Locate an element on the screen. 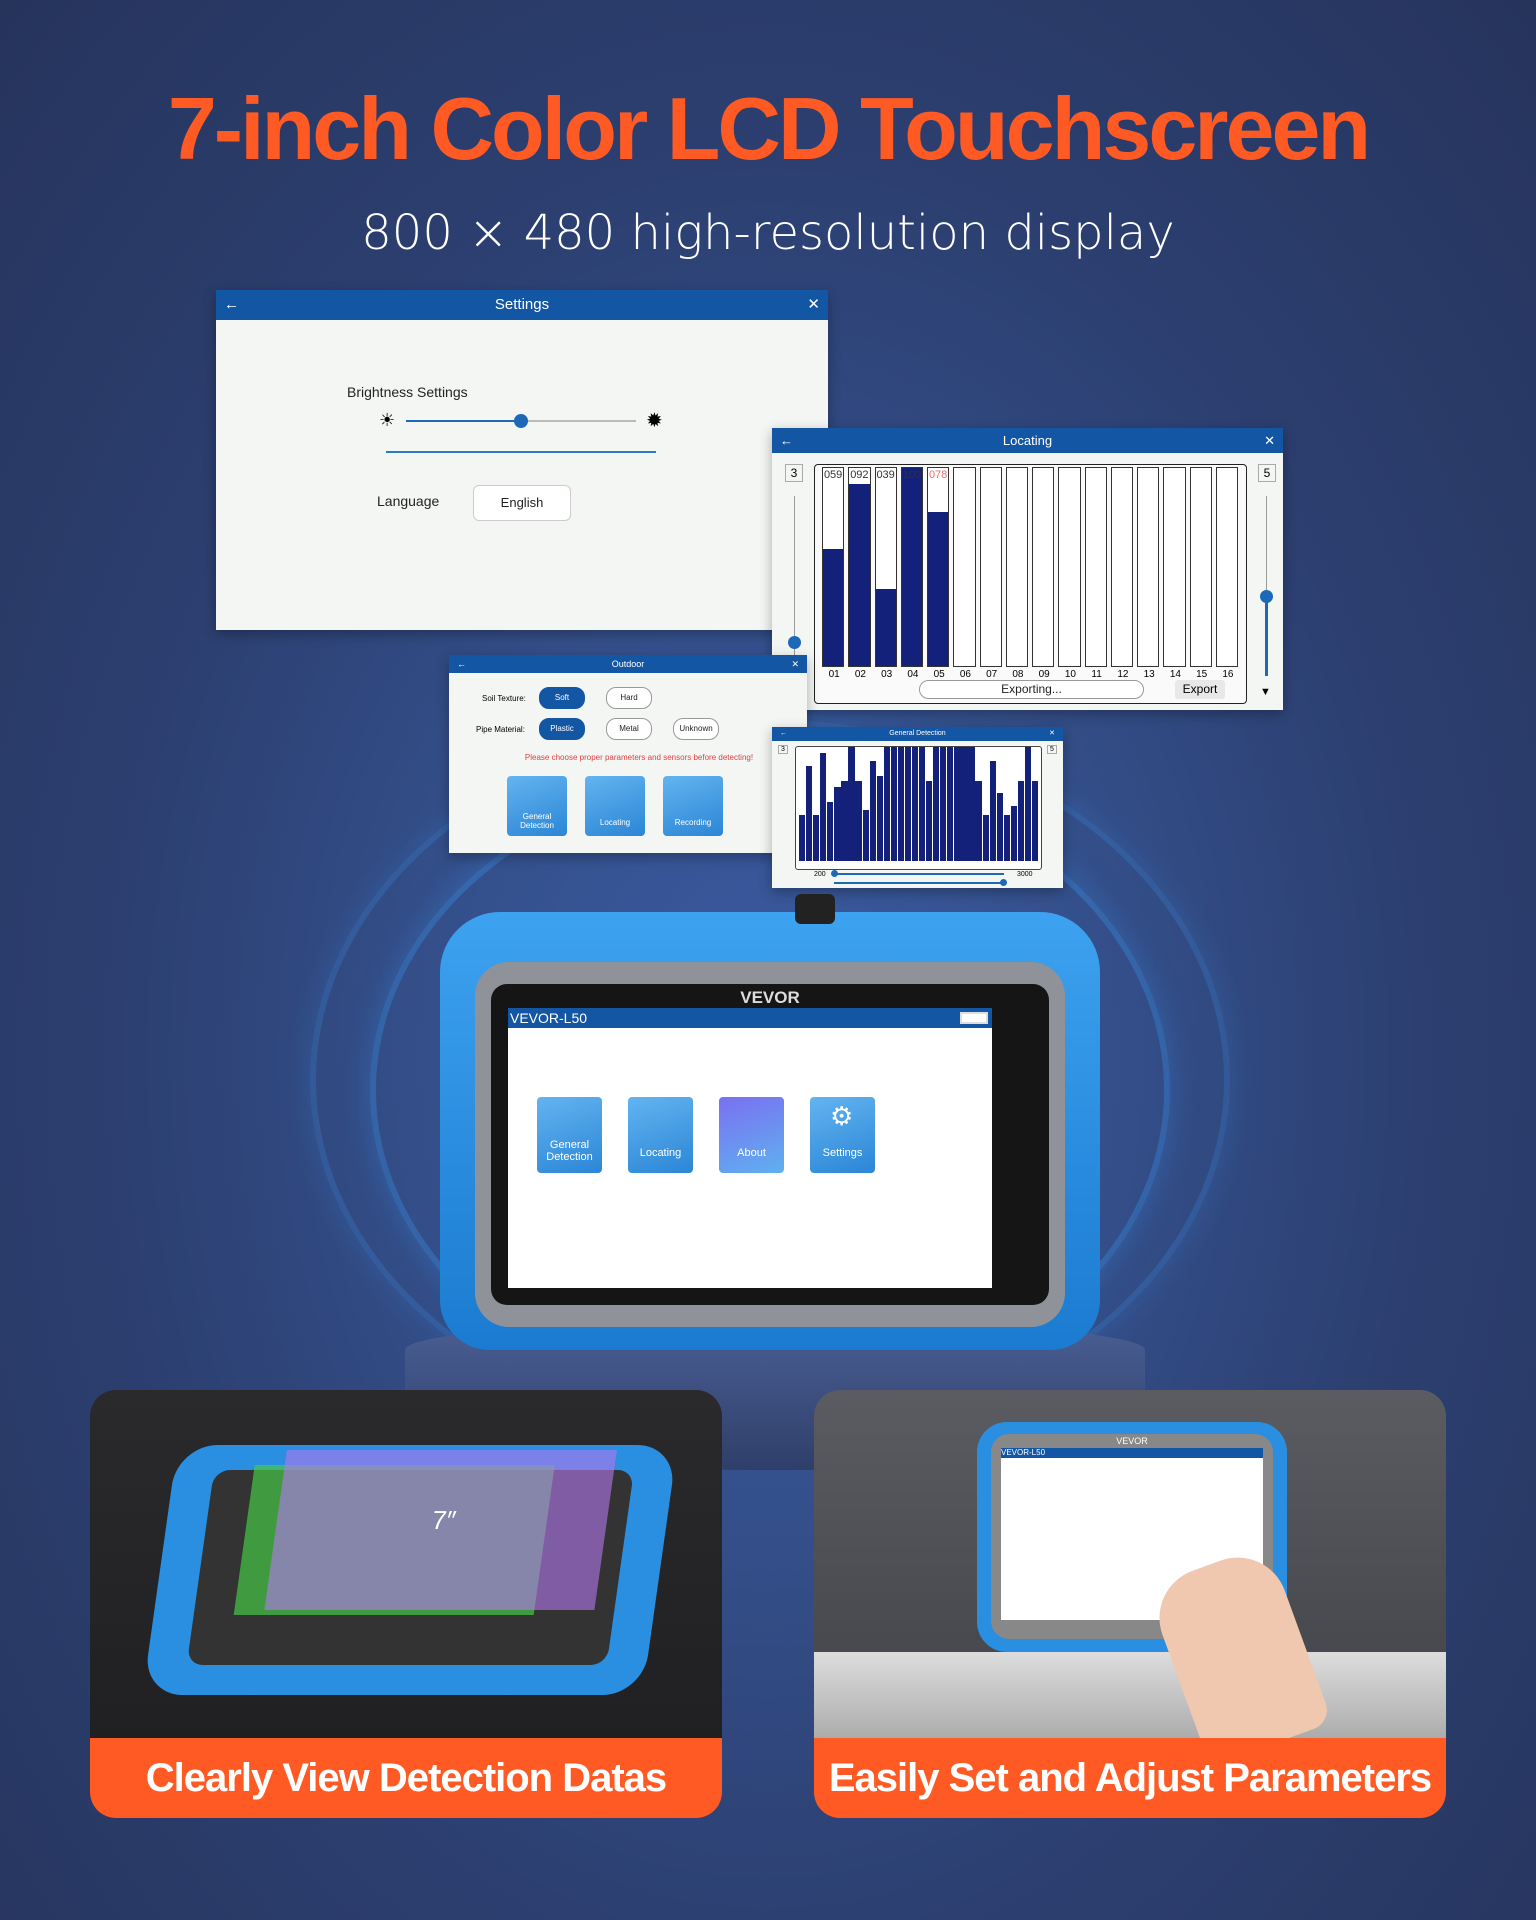 This screenshot has width=1536, height=1920. soil-label: Soil Texture: is located at coordinates (504, 698).